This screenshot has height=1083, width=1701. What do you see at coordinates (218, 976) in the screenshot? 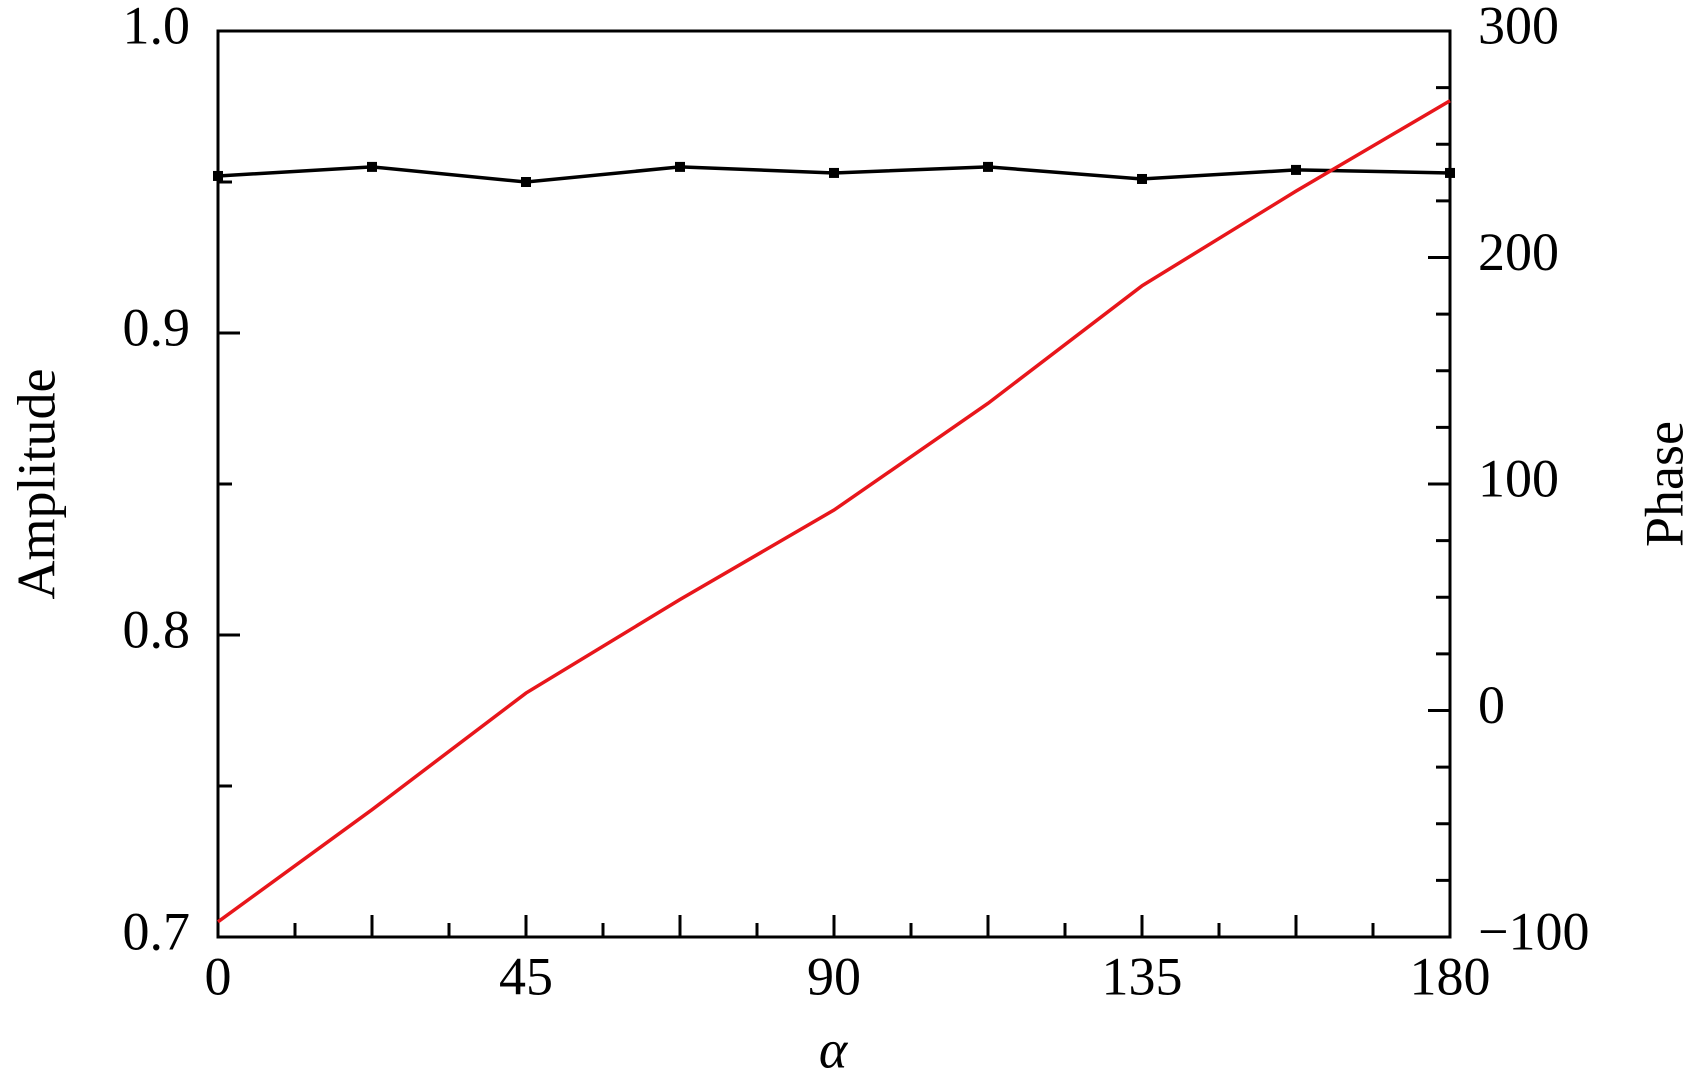
I see `x-tick-label: 0` at bounding box center [218, 976].